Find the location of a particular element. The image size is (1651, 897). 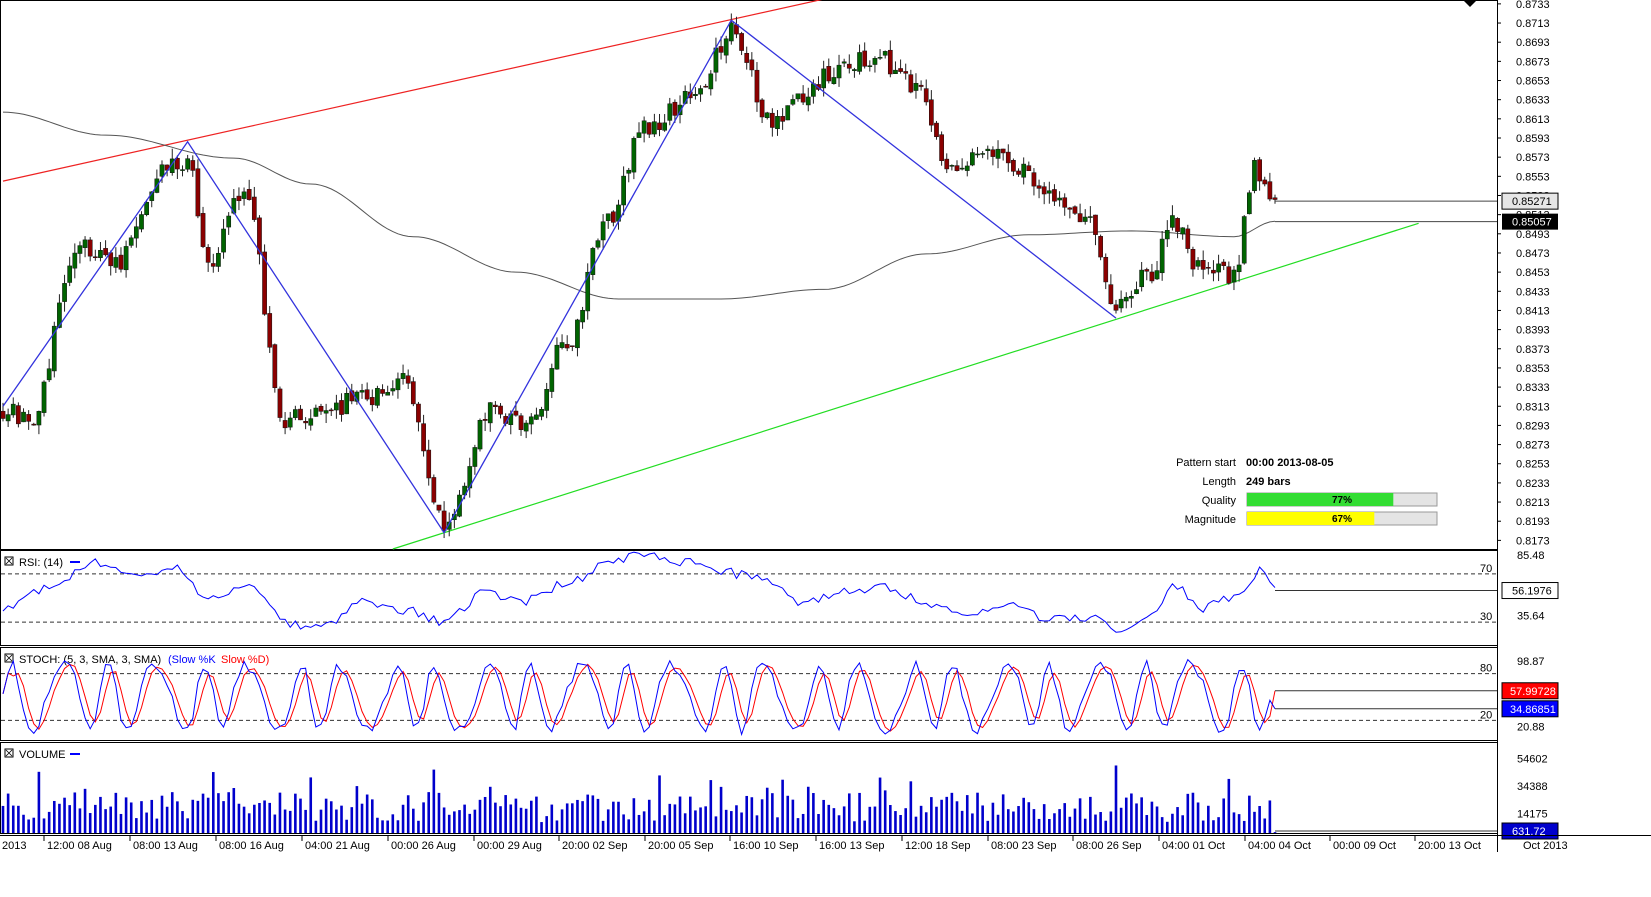

magnitude-value: 67% is located at coordinates (1342, 519).